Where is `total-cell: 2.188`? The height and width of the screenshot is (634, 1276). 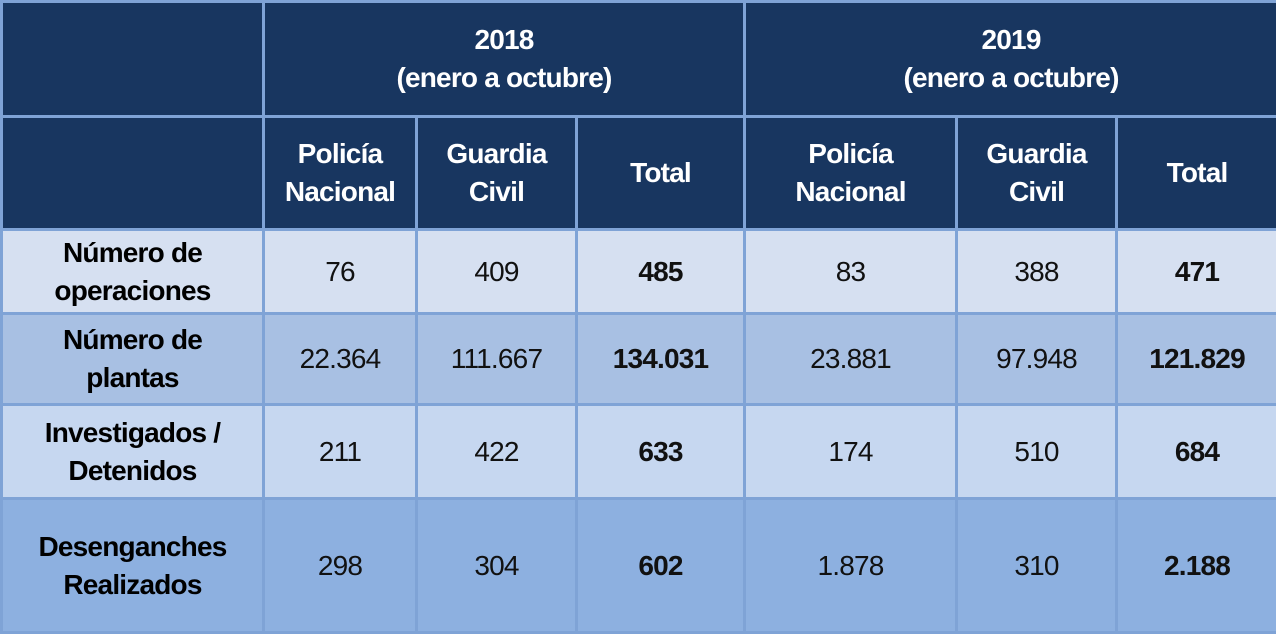 total-cell: 2.188 is located at coordinates (1196, 566).